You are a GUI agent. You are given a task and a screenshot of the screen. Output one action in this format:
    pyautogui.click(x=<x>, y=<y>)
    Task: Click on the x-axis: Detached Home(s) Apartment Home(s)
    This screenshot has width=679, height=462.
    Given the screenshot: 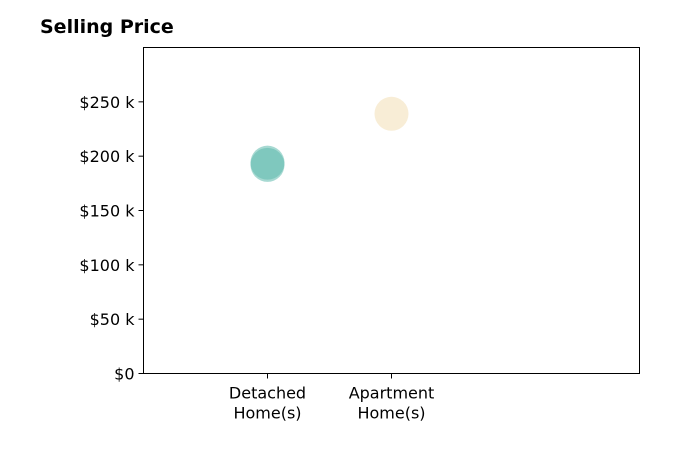 What is the action you would take?
    pyautogui.click(x=332, y=398)
    